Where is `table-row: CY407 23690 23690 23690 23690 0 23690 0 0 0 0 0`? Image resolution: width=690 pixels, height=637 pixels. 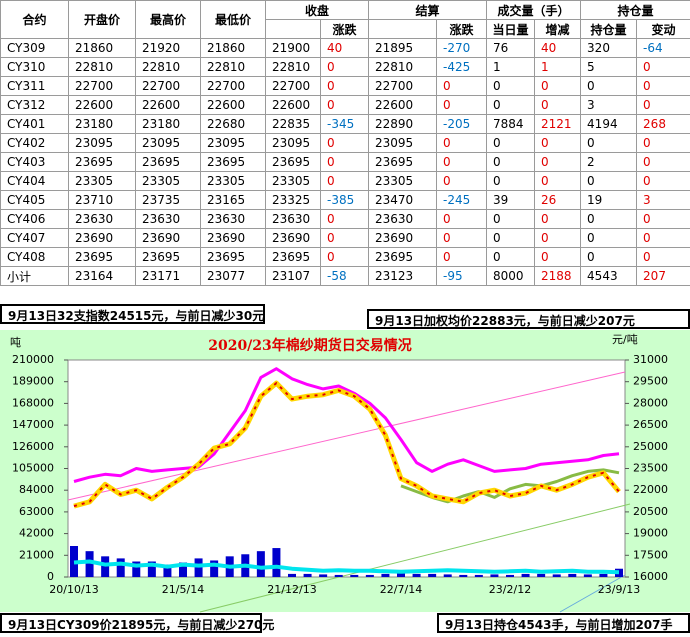
table-row: CY407 23690 23690 23690 23690 0 23690 0 0 0 0 0 is located at coordinates (345, 238).